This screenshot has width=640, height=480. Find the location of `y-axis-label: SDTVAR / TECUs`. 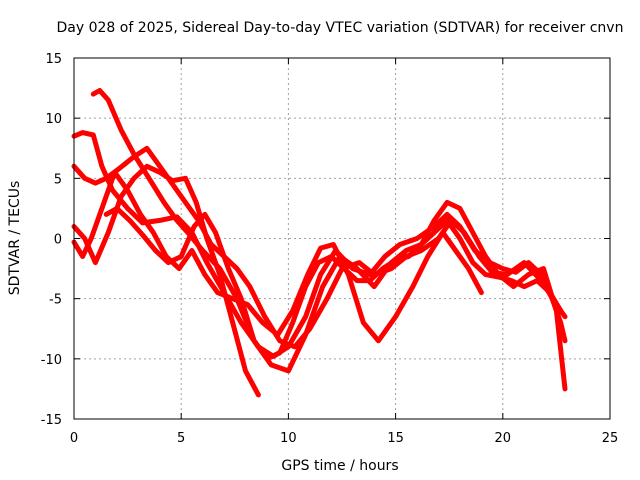

y-axis-label: SDTVAR / TECUs is located at coordinates (15, 238).